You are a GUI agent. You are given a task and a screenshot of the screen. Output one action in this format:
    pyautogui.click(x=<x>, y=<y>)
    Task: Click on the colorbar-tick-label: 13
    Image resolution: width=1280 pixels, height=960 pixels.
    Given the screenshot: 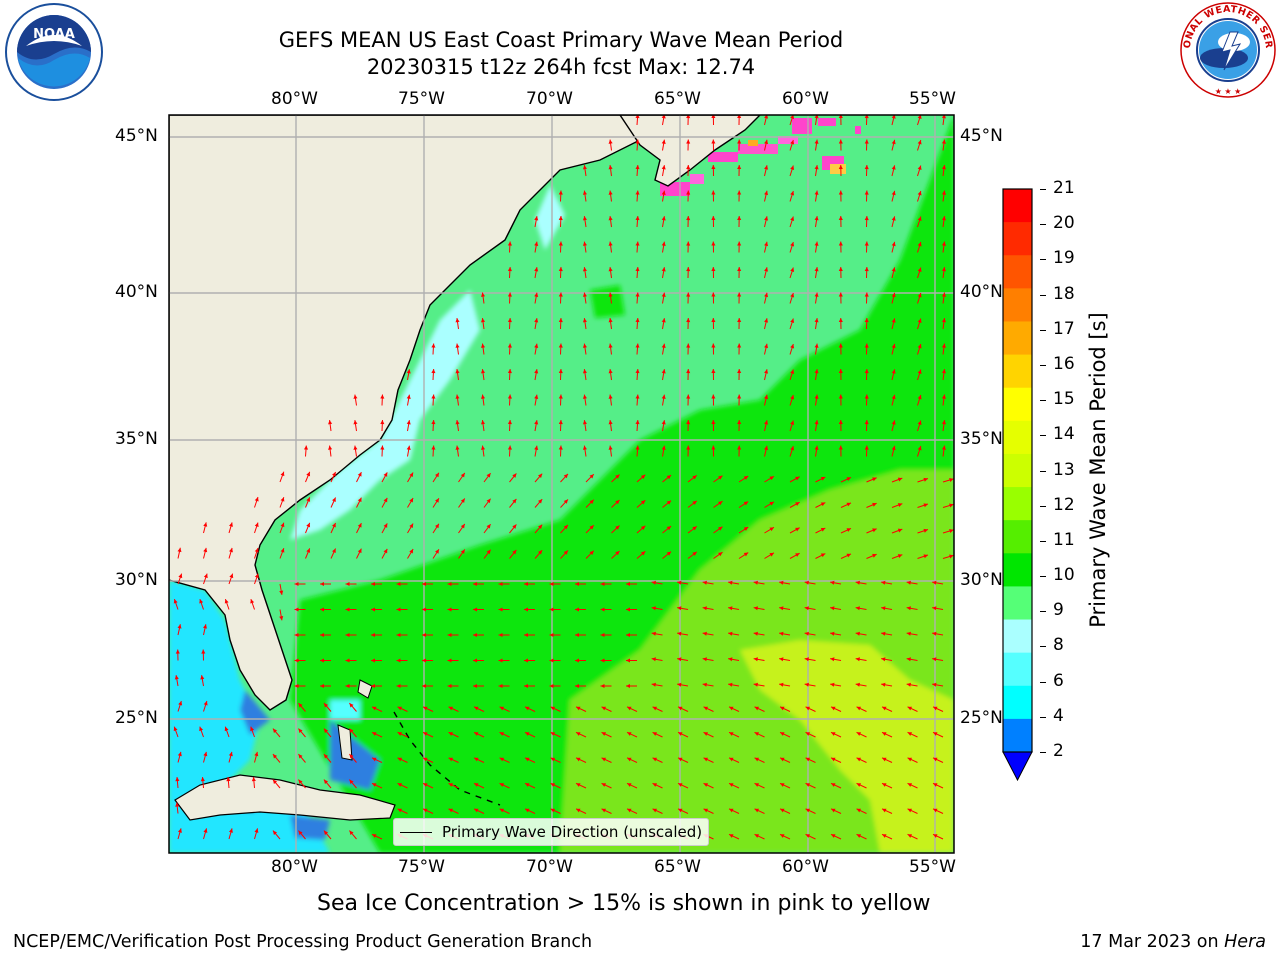 What is the action you would take?
    pyautogui.click(x=1064, y=469)
    